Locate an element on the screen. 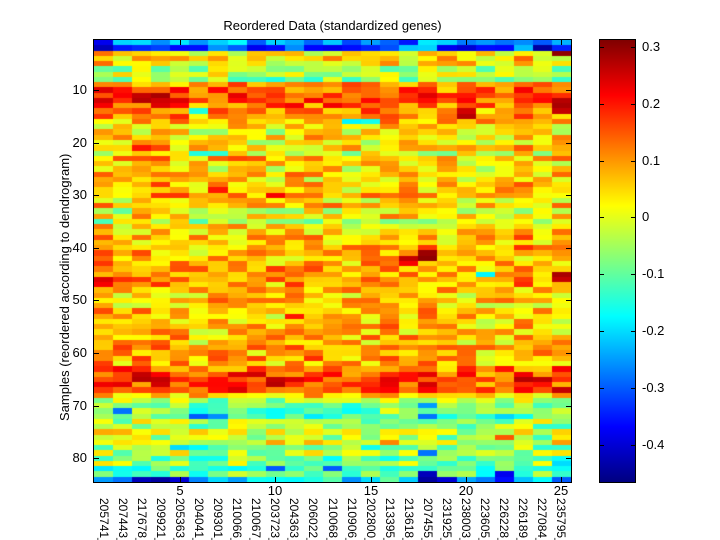 The width and height of the screenshot is (720, 540). chart-title: Reordered Data (standardized genes) is located at coordinates (332, 25).